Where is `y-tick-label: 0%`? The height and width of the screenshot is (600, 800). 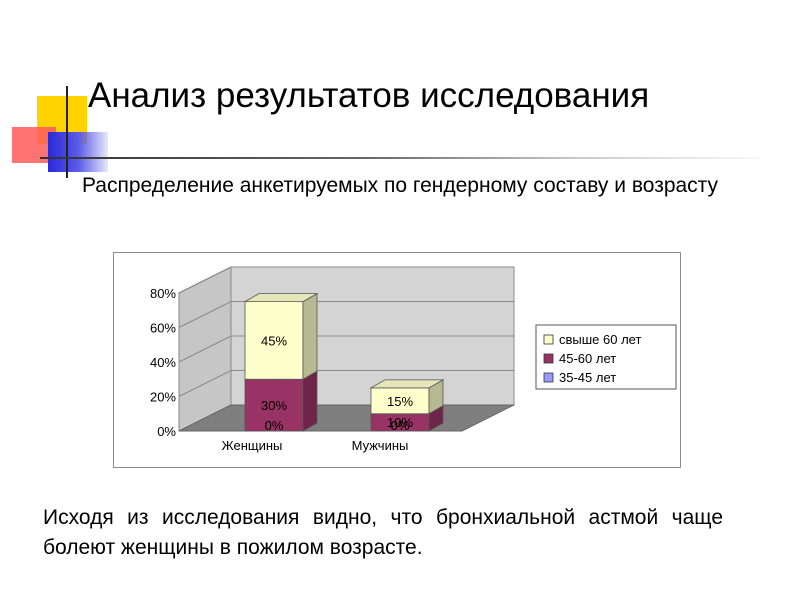
y-tick-label: 0% is located at coordinates (166, 431).